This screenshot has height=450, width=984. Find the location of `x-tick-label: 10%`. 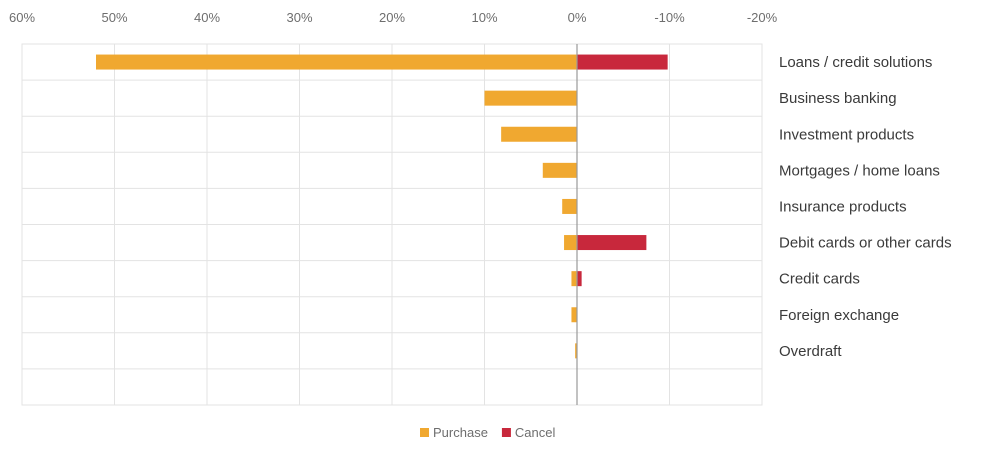

x-tick-label: 10% is located at coordinates (484, 17).